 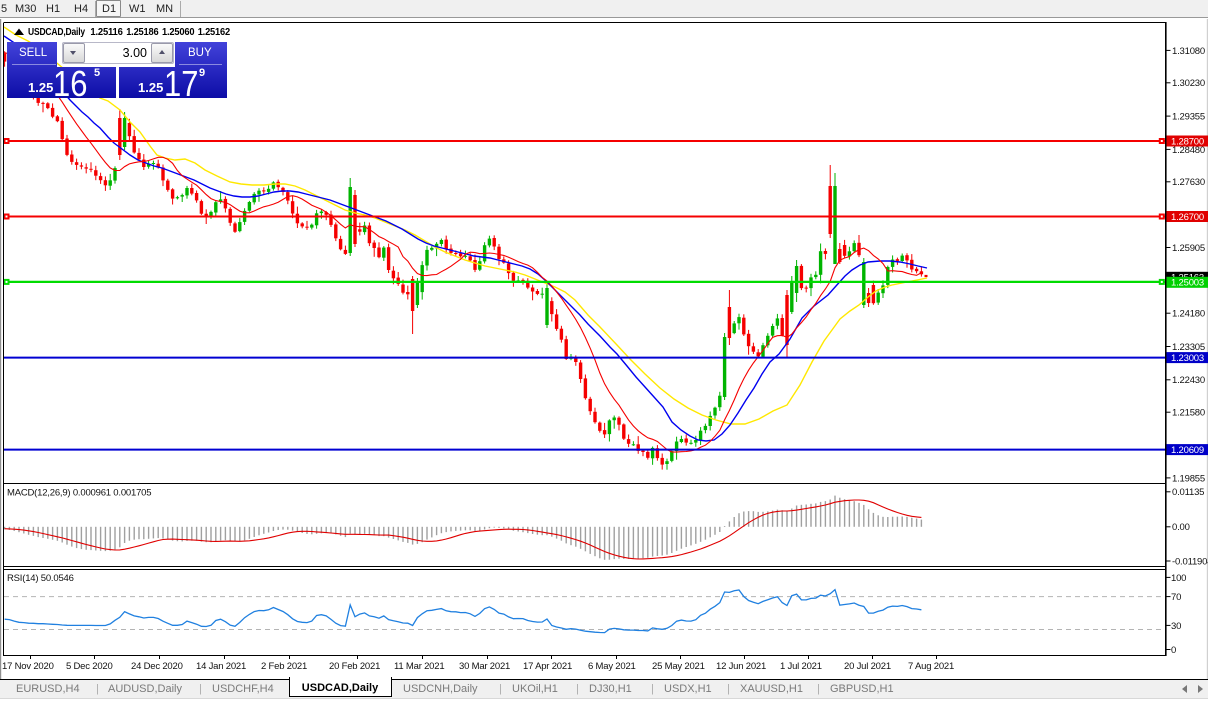 What do you see at coordinates (419, 666) in the screenshot?
I see `svg-text: 11 Mar 2021` at bounding box center [419, 666].